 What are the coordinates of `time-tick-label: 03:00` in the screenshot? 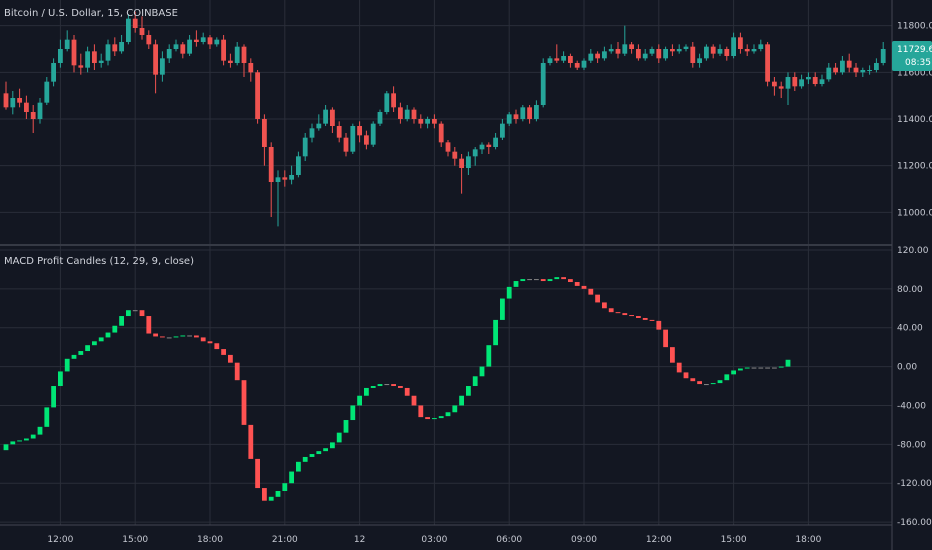 It's located at (434, 540).